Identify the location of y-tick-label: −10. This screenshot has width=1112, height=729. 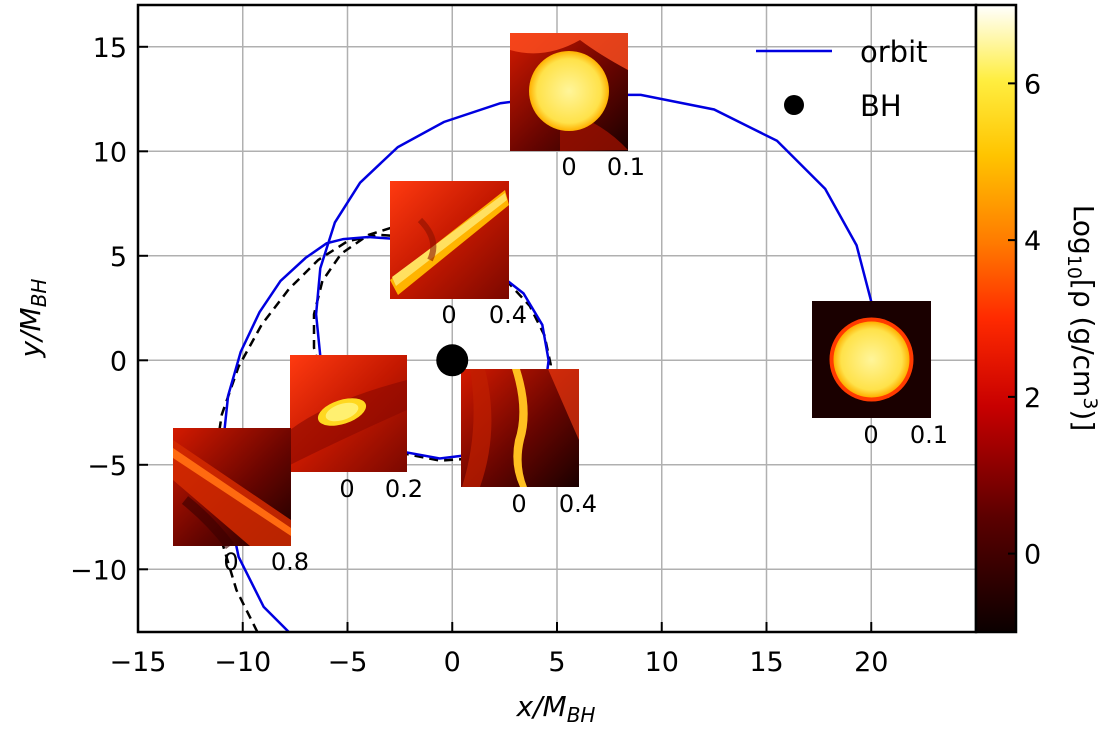
(98, 570).